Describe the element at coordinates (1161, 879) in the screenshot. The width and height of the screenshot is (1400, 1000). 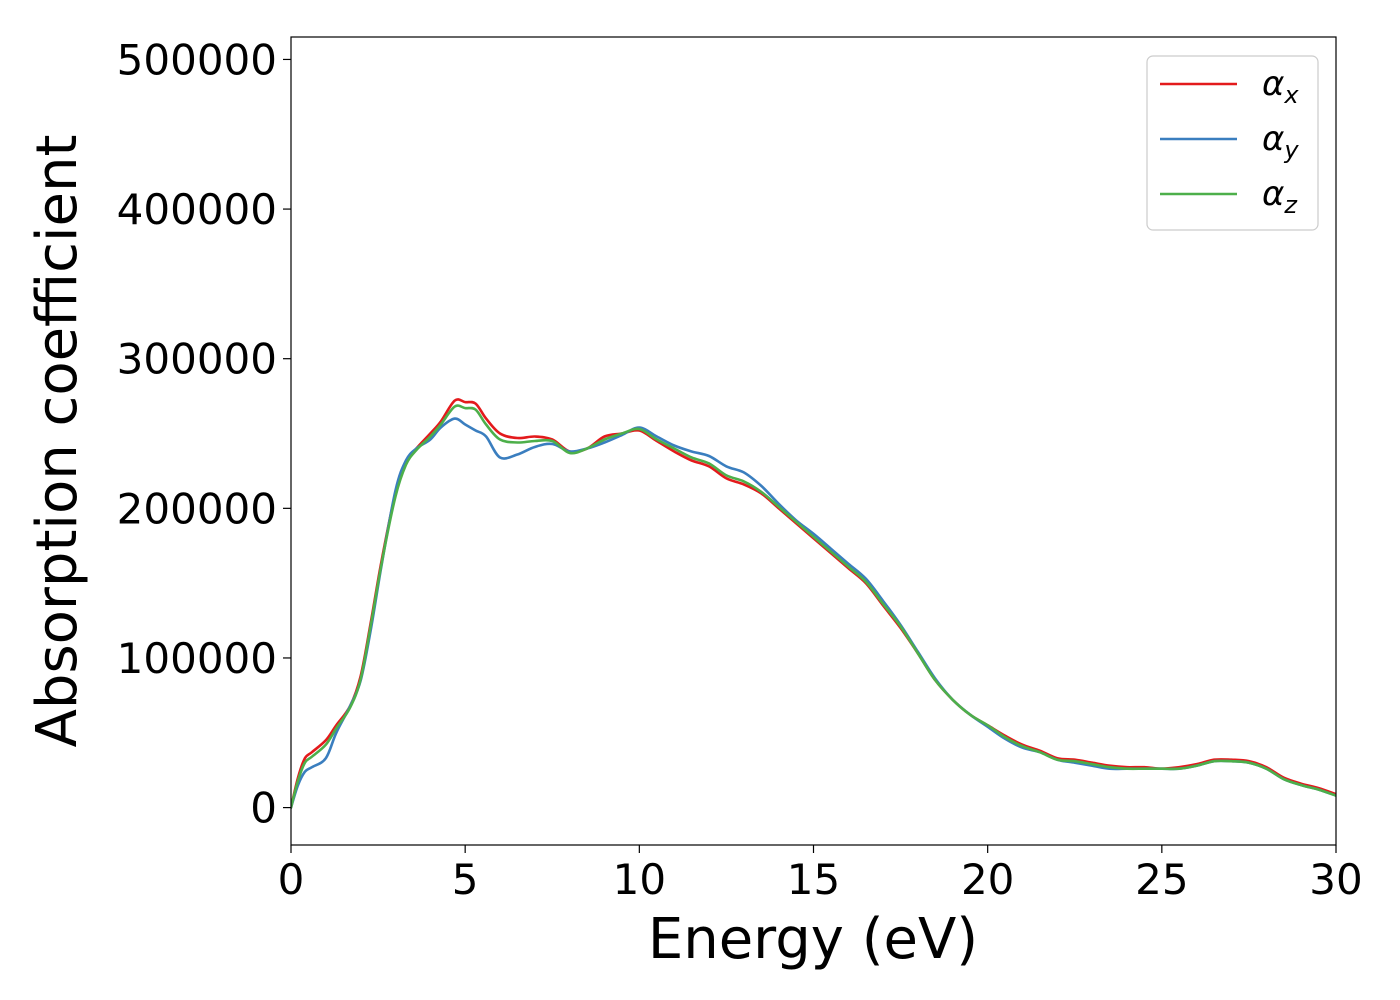
I see `x-tick-label: 25` at that location.